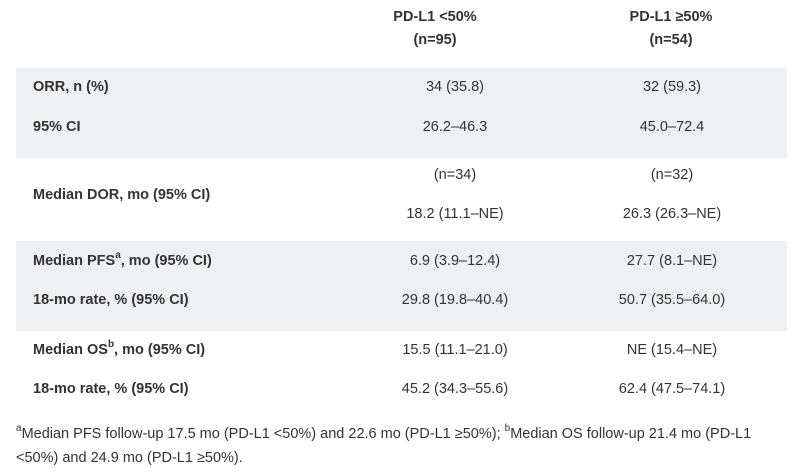 This screenshot has height=476, width=807. What do you see at coordinates (455, 300) in the screenshot?
I see `cell-value: 29.8 (19.8–40.4)` at bounding box center [455, 300].